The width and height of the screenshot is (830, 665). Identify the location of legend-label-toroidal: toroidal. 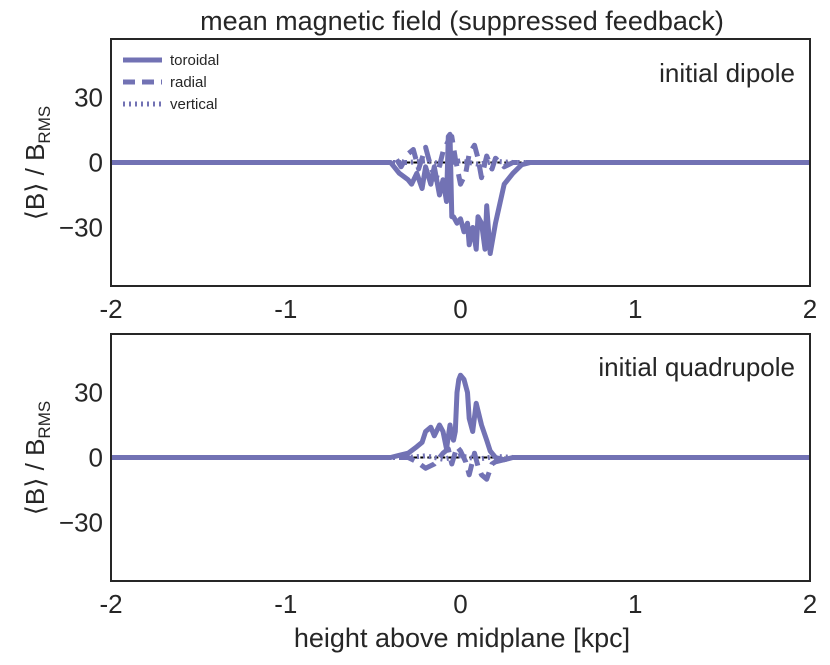
(194, 60).